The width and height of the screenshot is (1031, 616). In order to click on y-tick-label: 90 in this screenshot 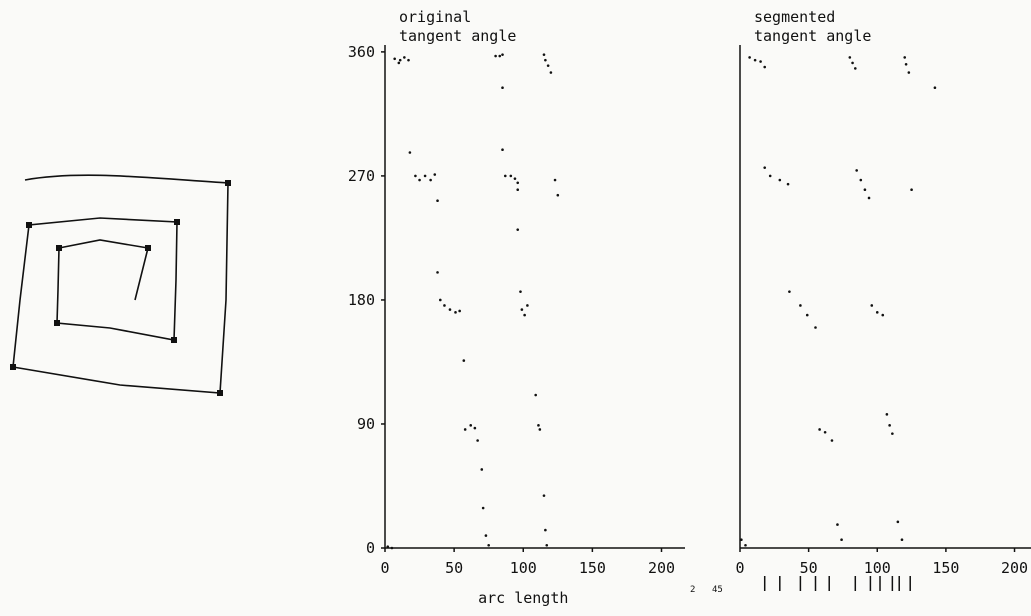, I will do `click(366, 424)`.